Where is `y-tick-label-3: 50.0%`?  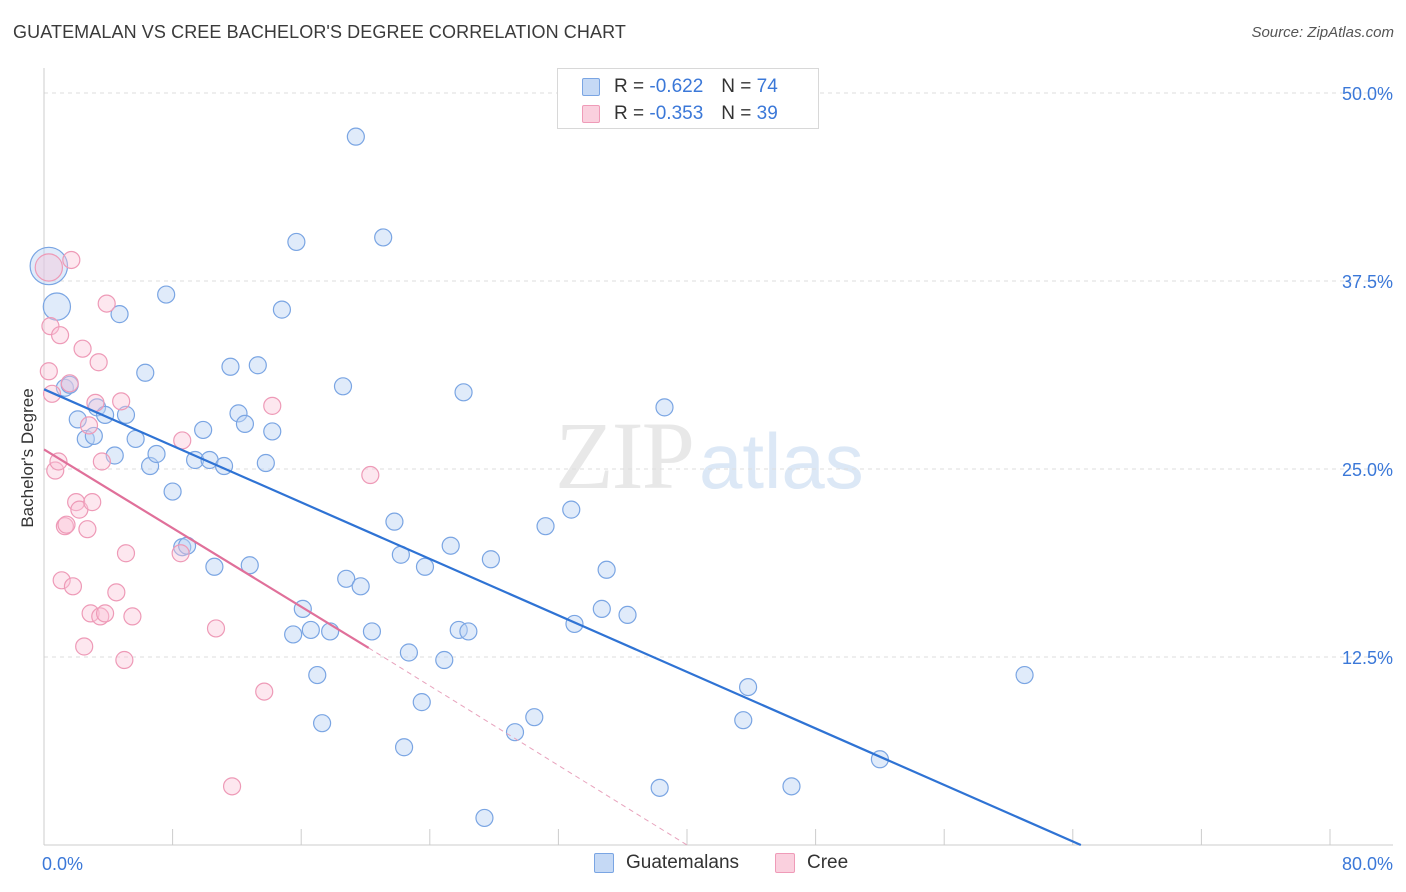
y-tick-label-3: 50.0% is located at coordinates (1367, 94).